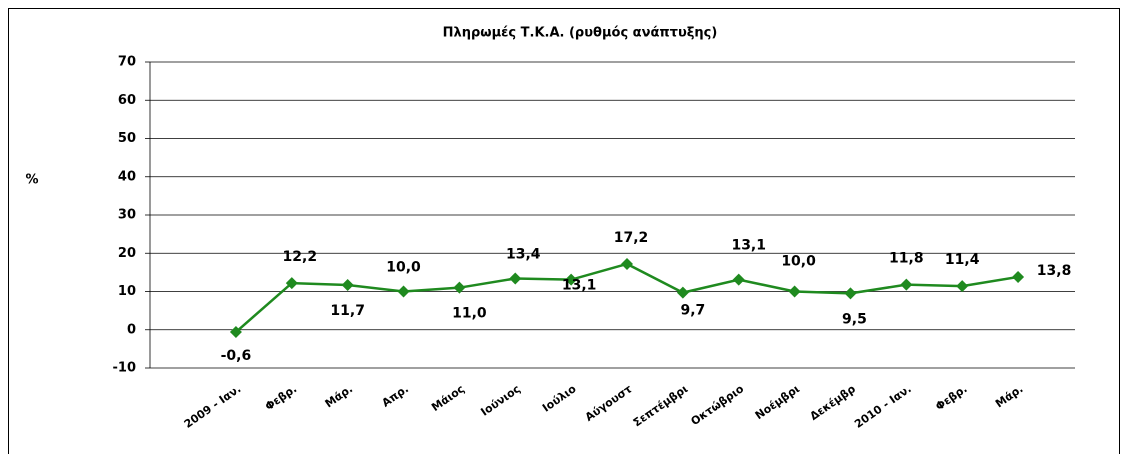  What do you see at coordinates (692, 311) in the screenshot?
I see `data-label: 9,7` at bounding box center [692, 311].